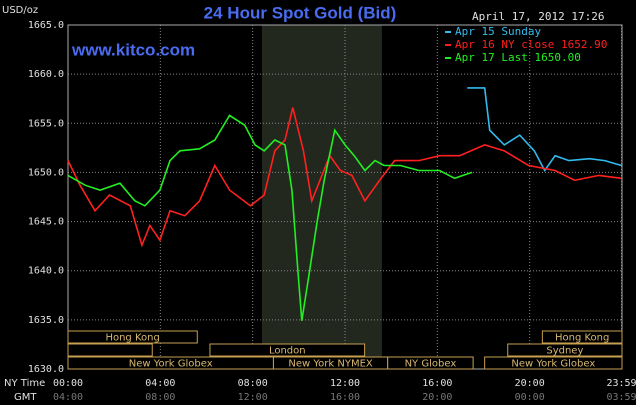 The image size is (636, 405). I want to click on x-tick-label: 08:00, so click(253, 383).